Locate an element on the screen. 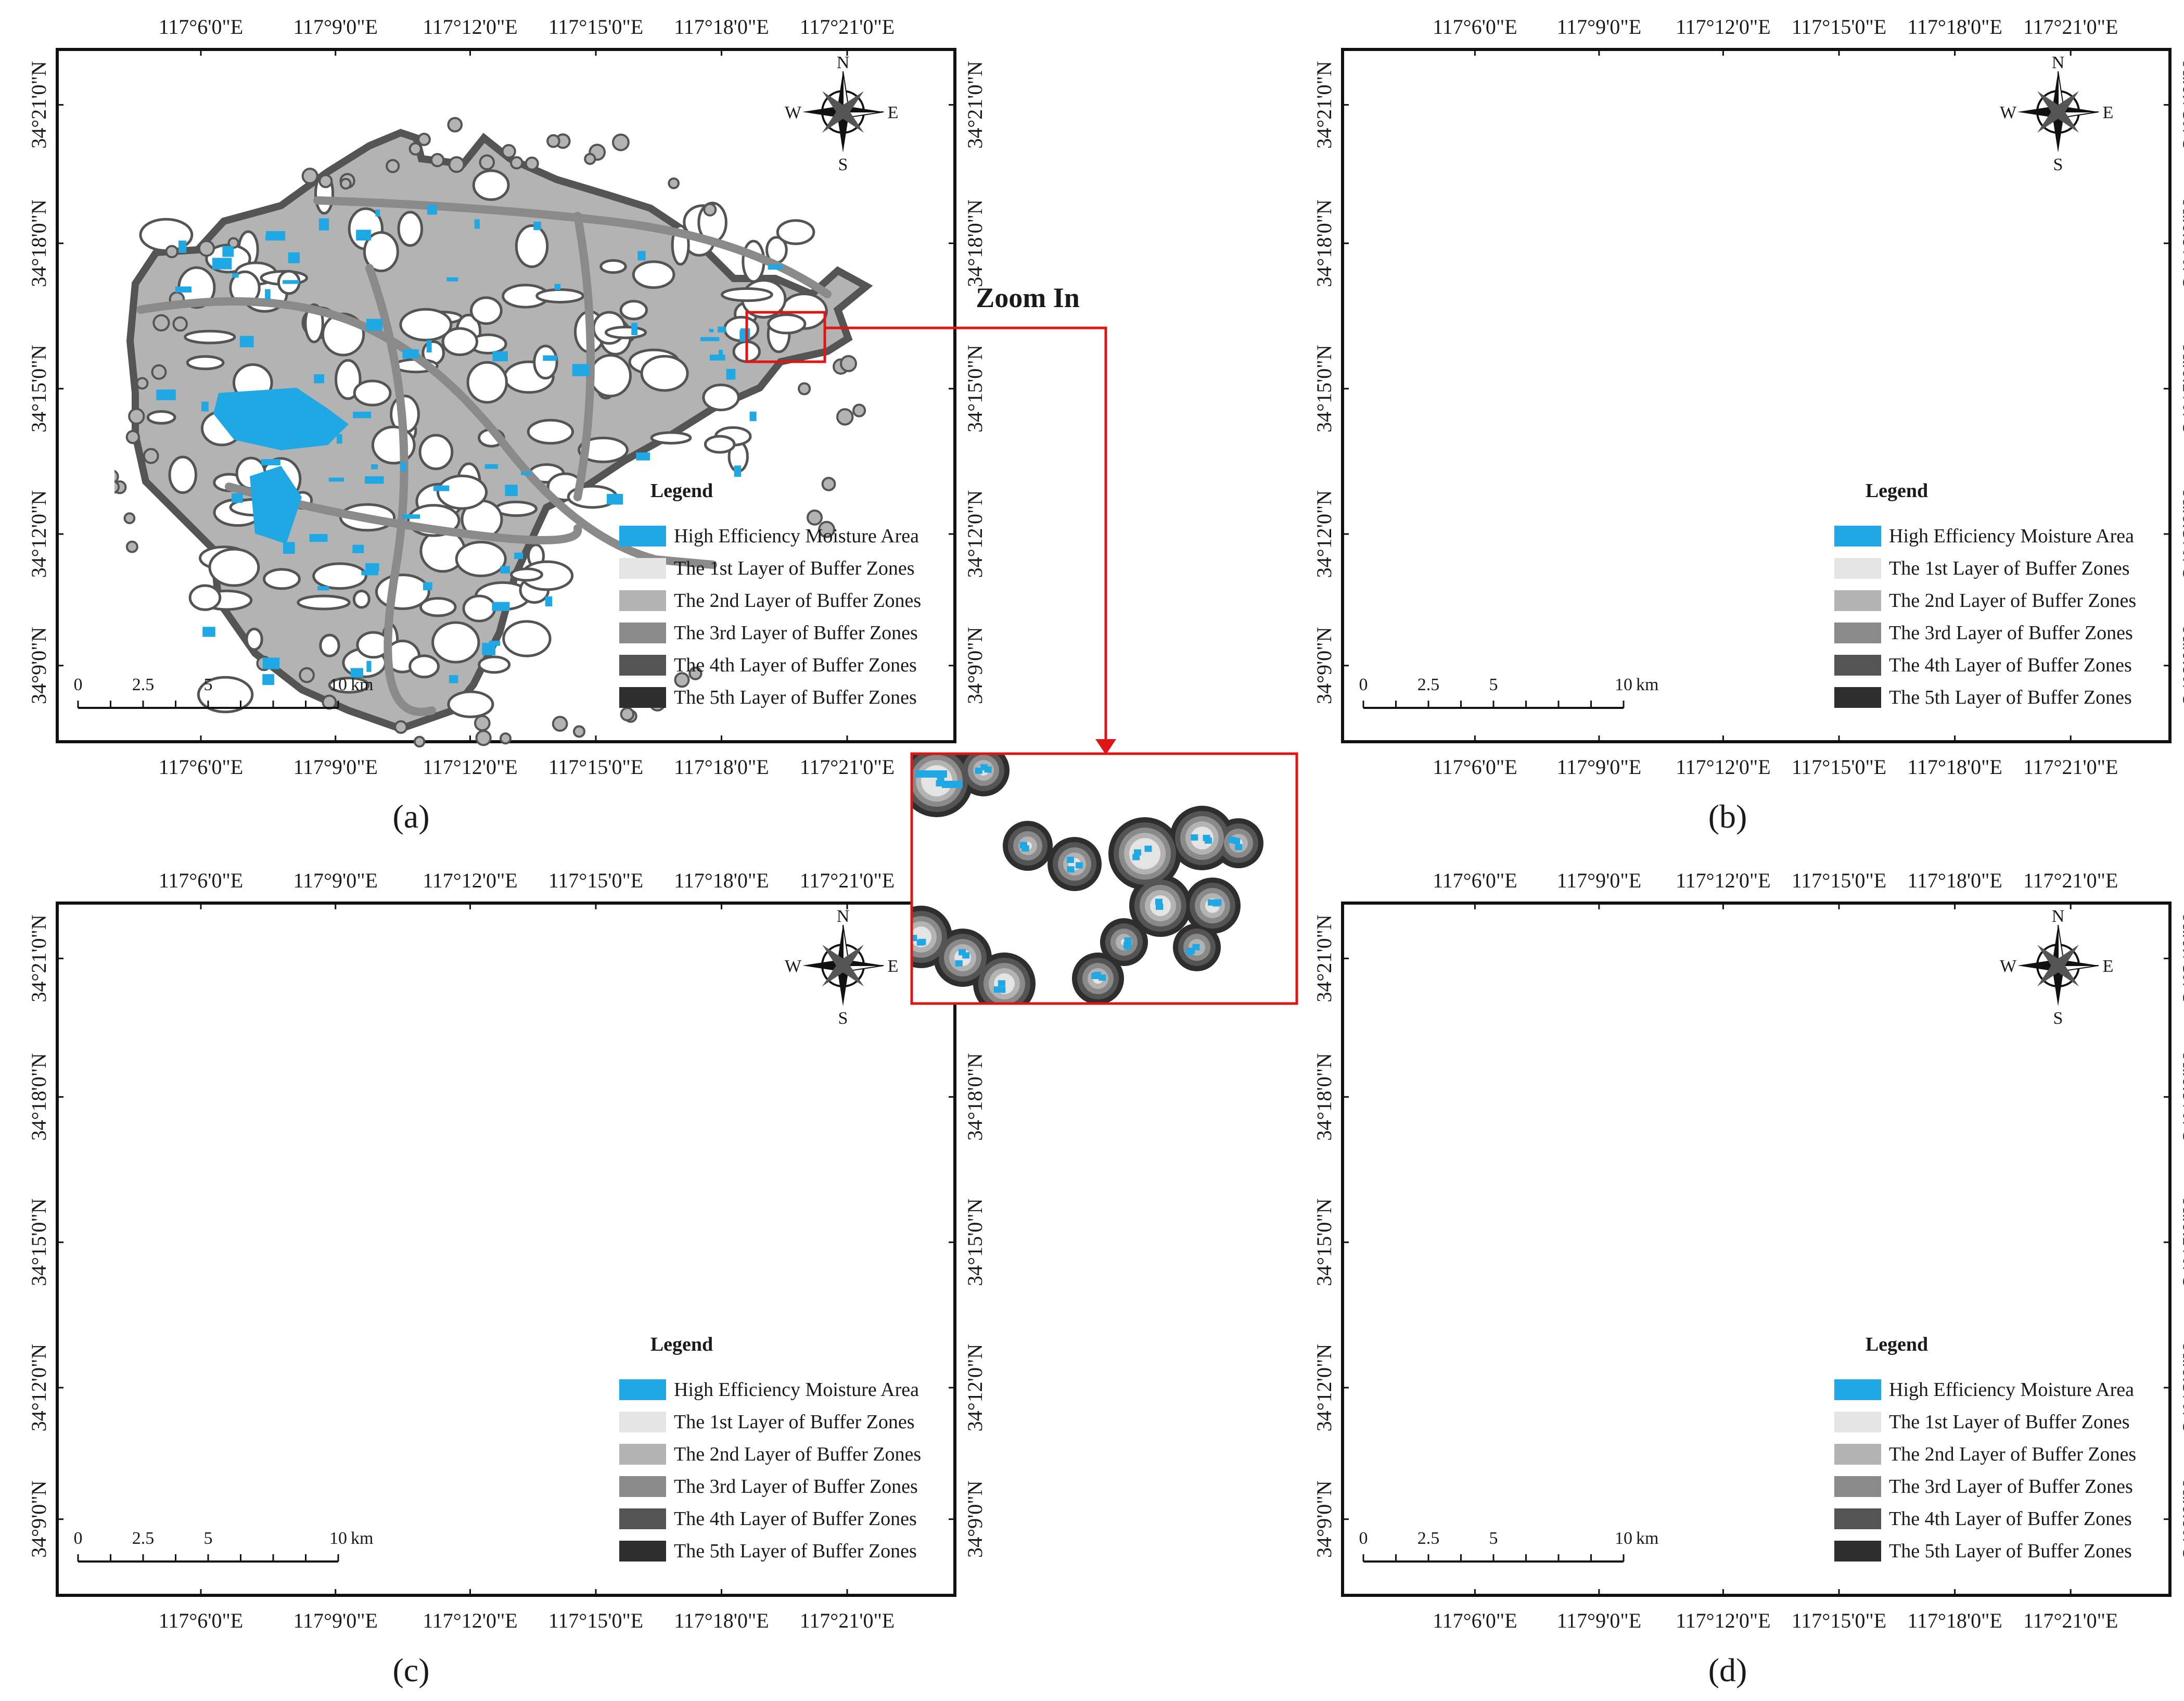 The image size is (2184, 1701). study-area is located at coordinates (493, 432).